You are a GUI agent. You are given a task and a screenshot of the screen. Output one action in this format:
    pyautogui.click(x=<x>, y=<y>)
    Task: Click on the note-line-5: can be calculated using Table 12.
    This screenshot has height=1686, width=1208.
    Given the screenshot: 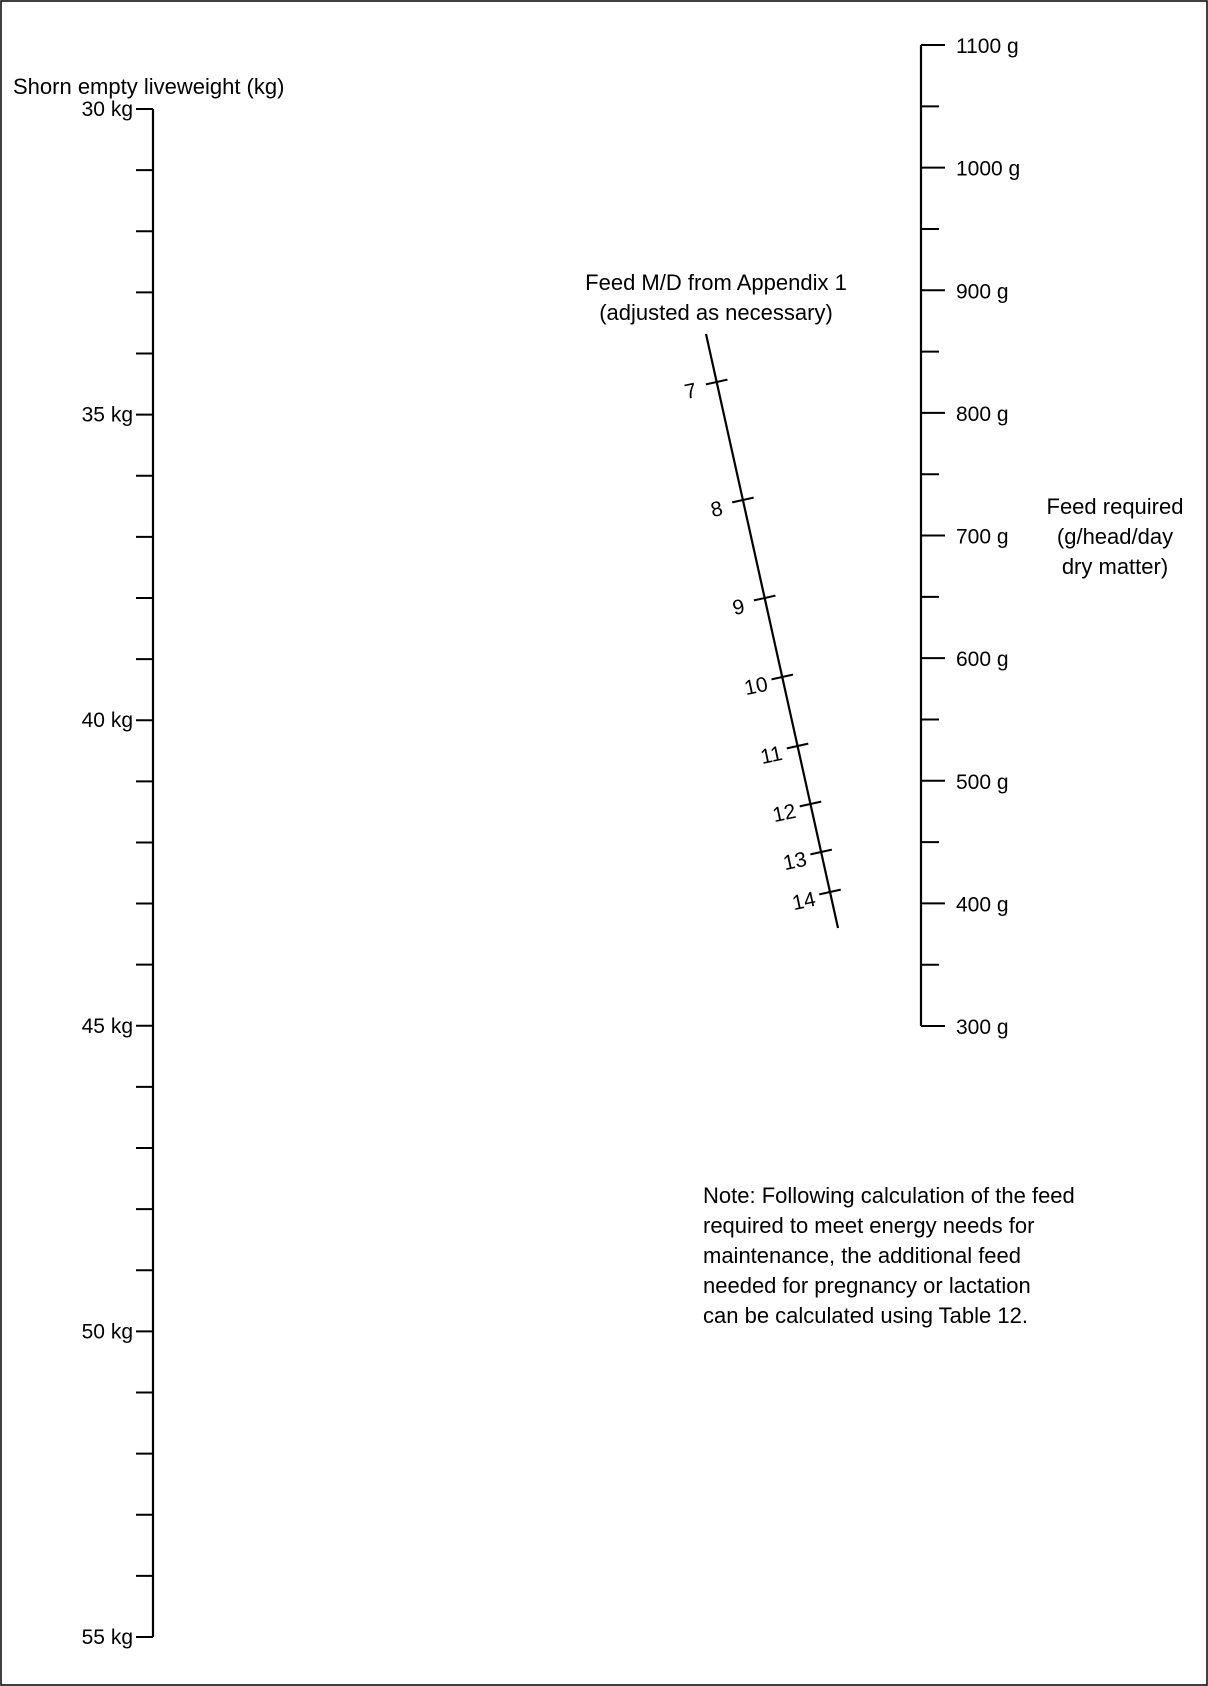 What is the action you would take?
    pyautogui.click(x=865, y=1315)
    